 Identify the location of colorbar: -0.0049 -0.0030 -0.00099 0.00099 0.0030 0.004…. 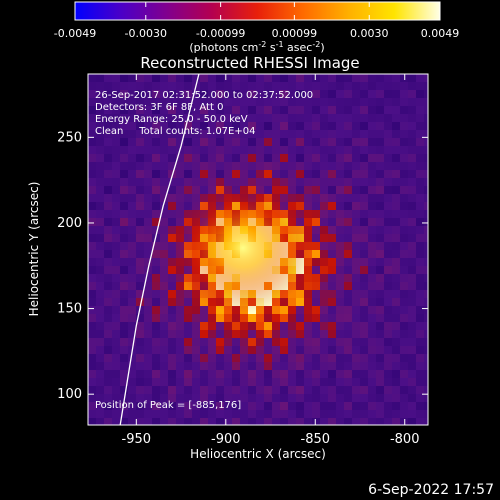
(256, 27).